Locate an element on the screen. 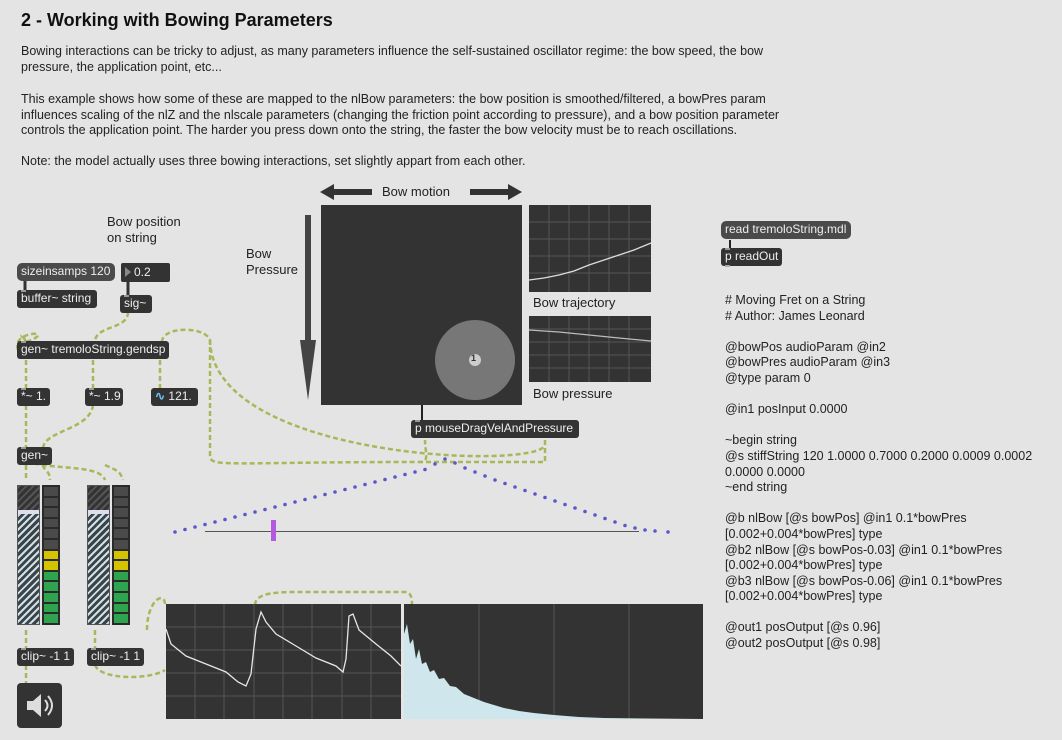 Image resolution: width=1062 pixels, height=740 pixels. bow-pressure-label: Bow pressure is located at coordinates (573, 393).